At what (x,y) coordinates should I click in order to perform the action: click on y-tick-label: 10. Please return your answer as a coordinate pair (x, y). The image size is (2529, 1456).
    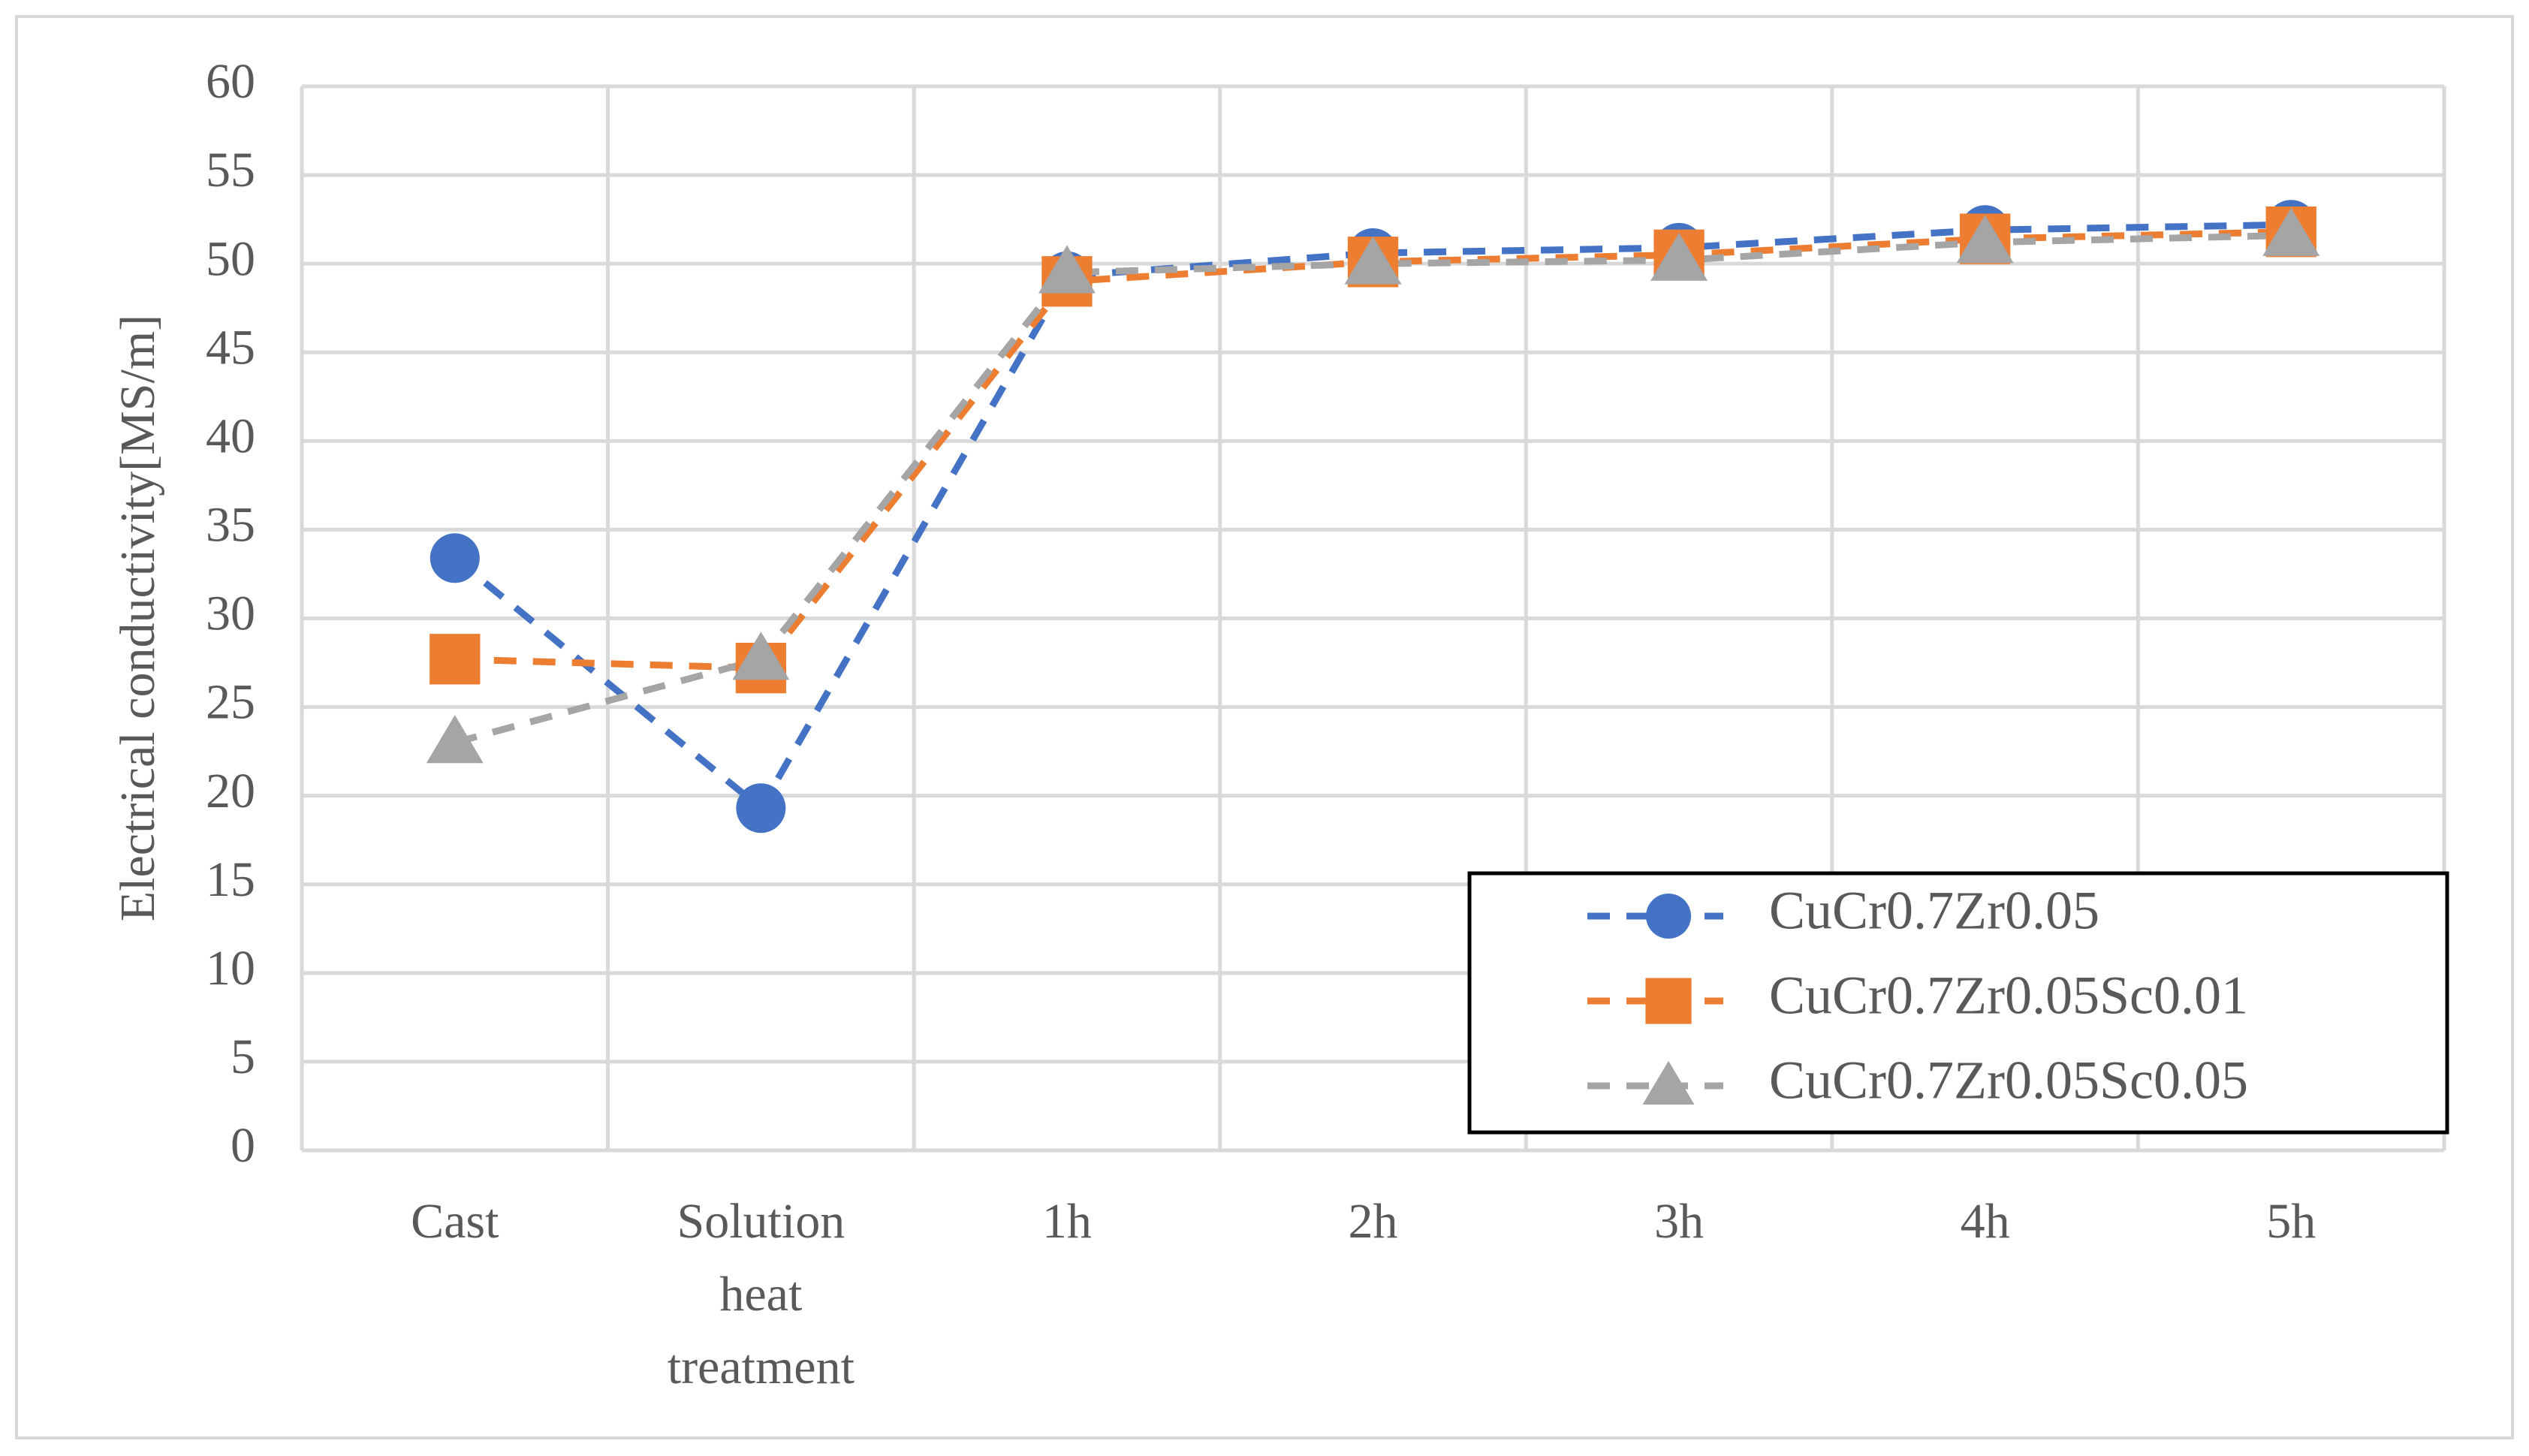
    Looking at the image, I should click on (230, 968).